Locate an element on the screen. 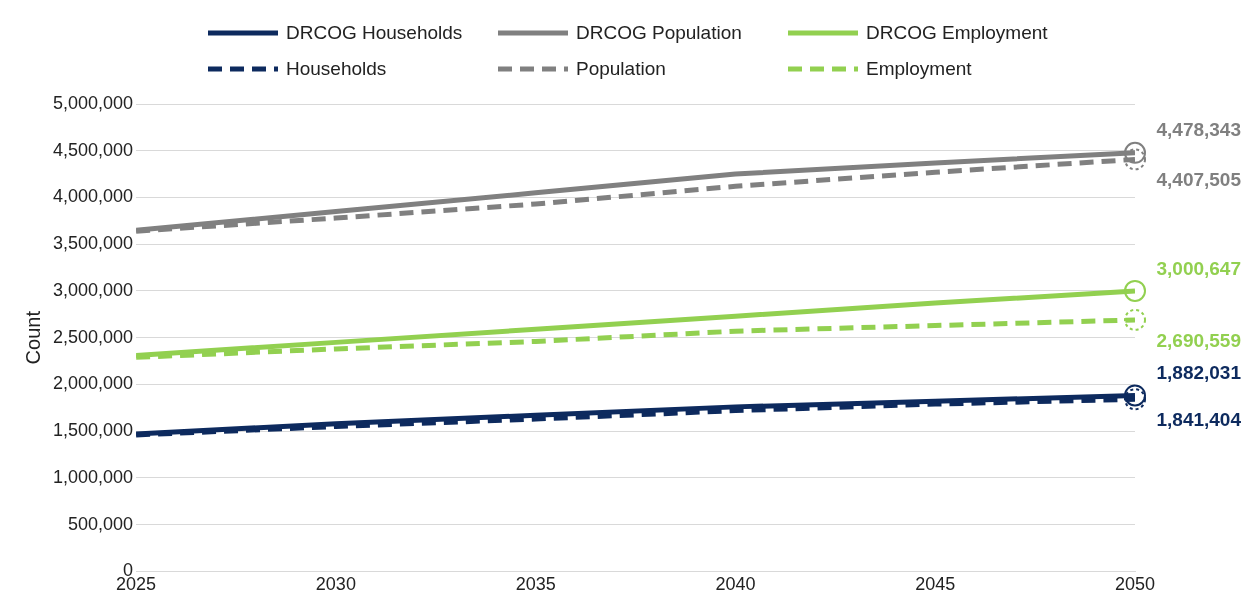 The height and width of the screenshot is (607, 1253). y-axis-title: Count is located at coordinates (32, 337).